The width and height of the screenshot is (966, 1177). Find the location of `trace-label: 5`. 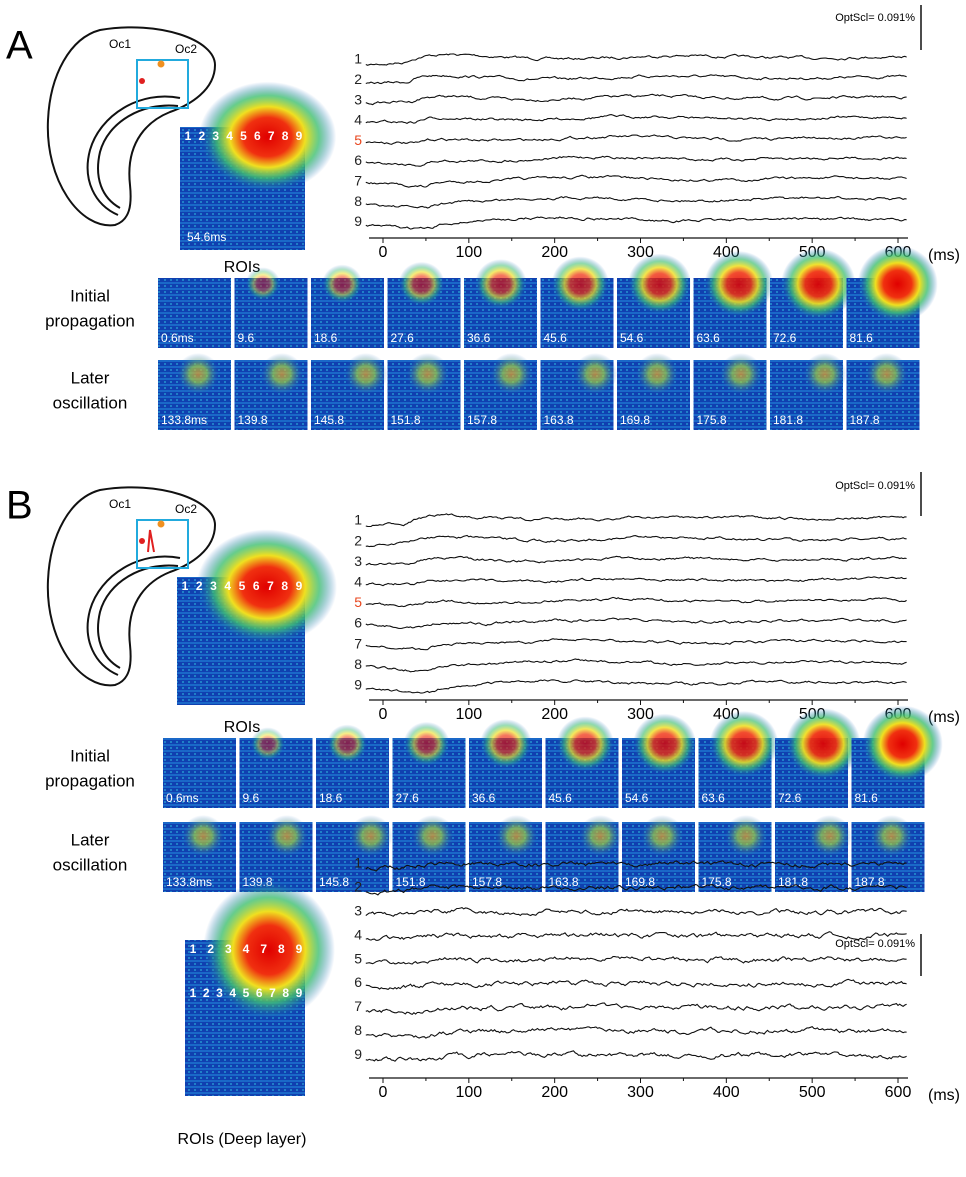

trace-label: 5 is located at coordinates (358, 958).